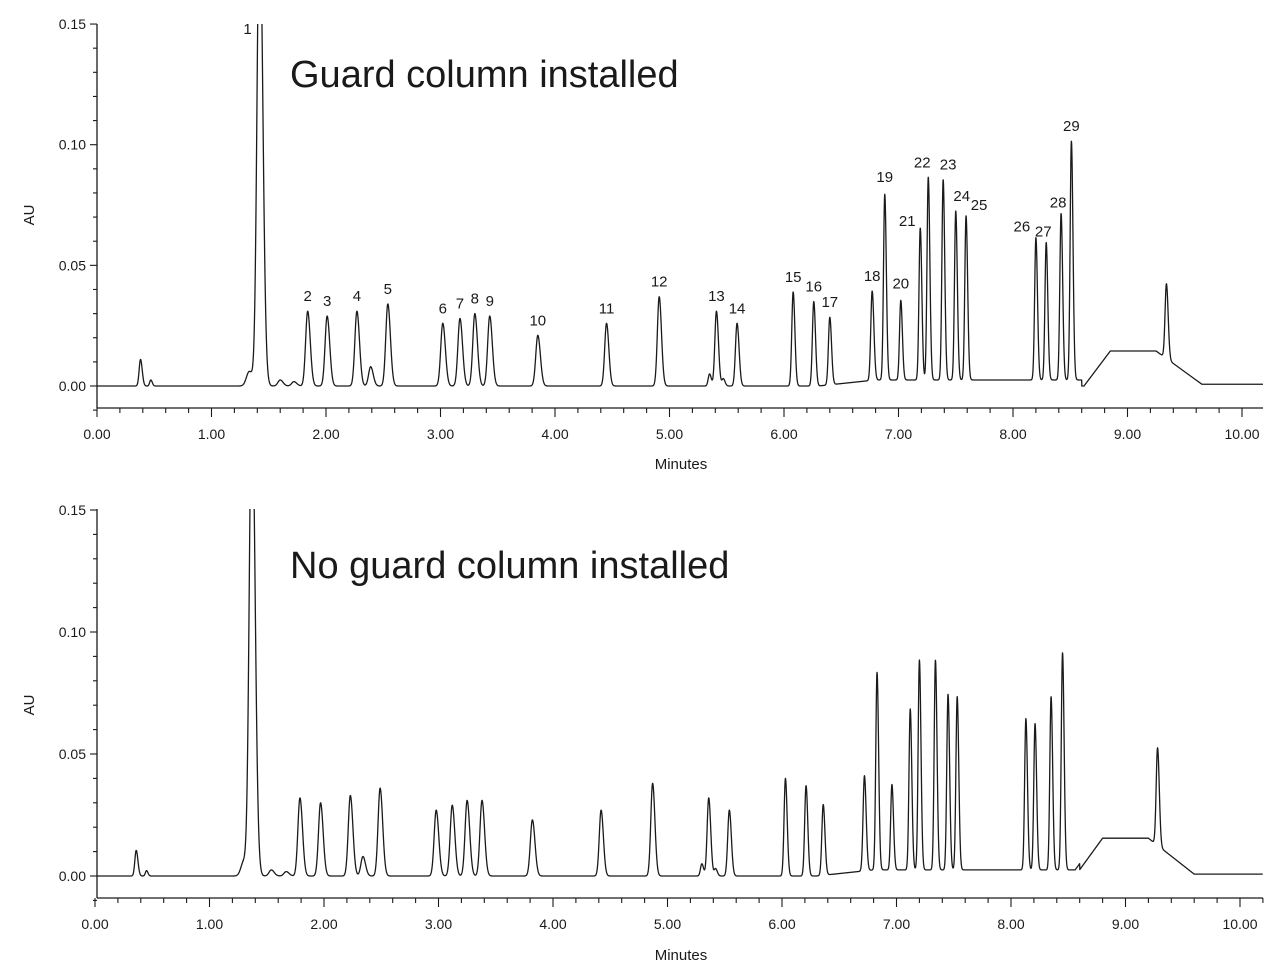  I want to click on peak-label: 27, so click(1043, 231).